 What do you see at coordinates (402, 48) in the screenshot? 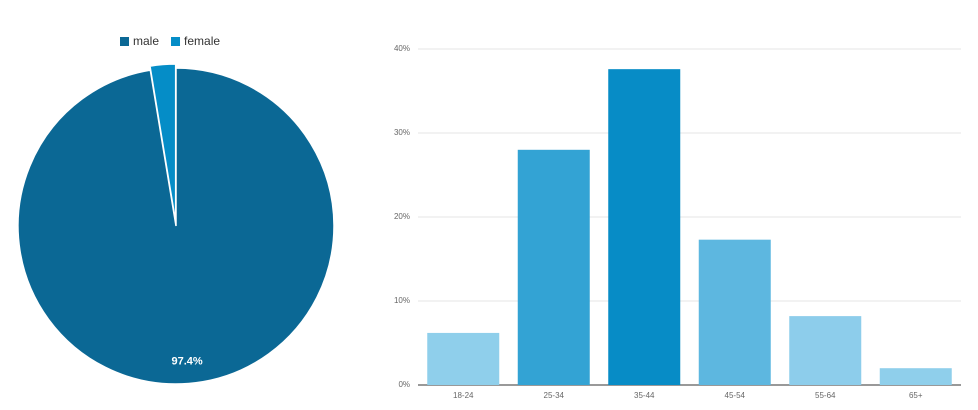
I see `y-tick-label: 40%` at bounding box center [402, 48].